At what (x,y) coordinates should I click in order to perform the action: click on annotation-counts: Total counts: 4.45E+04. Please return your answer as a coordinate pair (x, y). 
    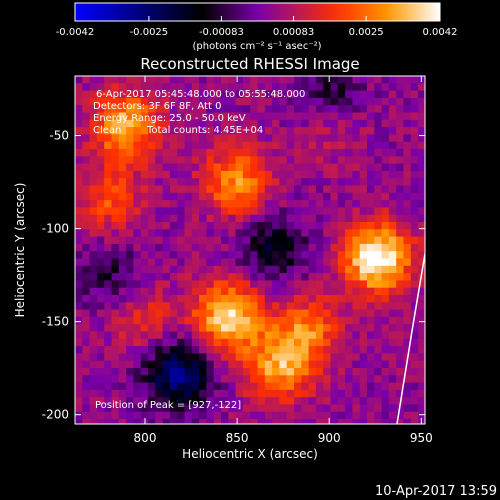
    Looking at the image, I should click on (204, 130).